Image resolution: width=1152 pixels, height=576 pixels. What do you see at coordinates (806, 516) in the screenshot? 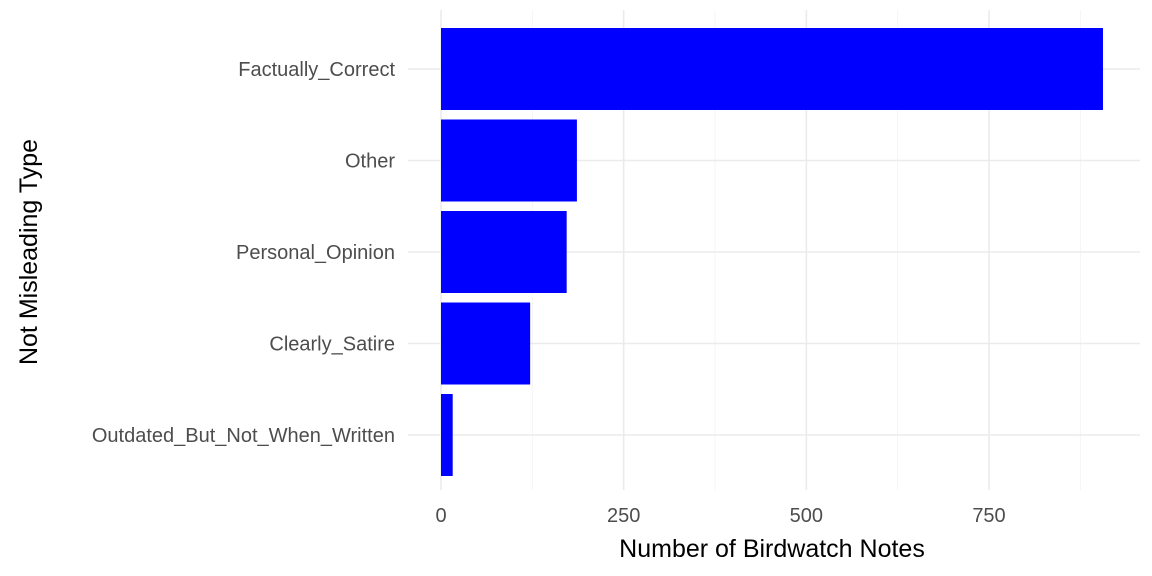
I see `x-tick-label: 500` at bounding box center [806, 516].